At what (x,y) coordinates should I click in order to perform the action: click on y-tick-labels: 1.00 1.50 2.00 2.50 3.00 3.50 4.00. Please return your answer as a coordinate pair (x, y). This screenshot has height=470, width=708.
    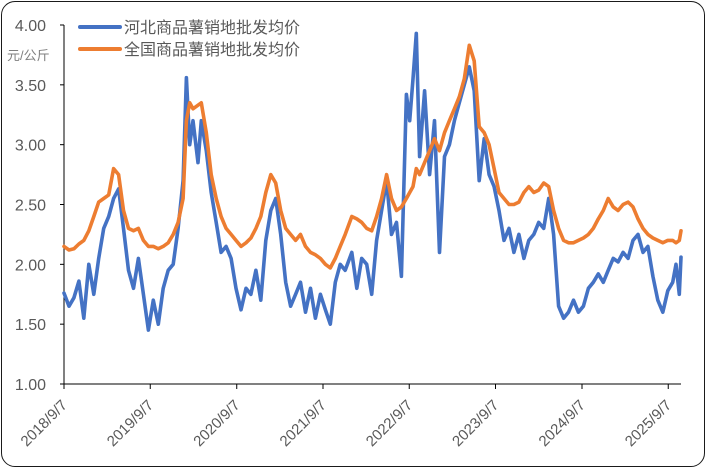
    Looking at the image, I should click on (30, 206).